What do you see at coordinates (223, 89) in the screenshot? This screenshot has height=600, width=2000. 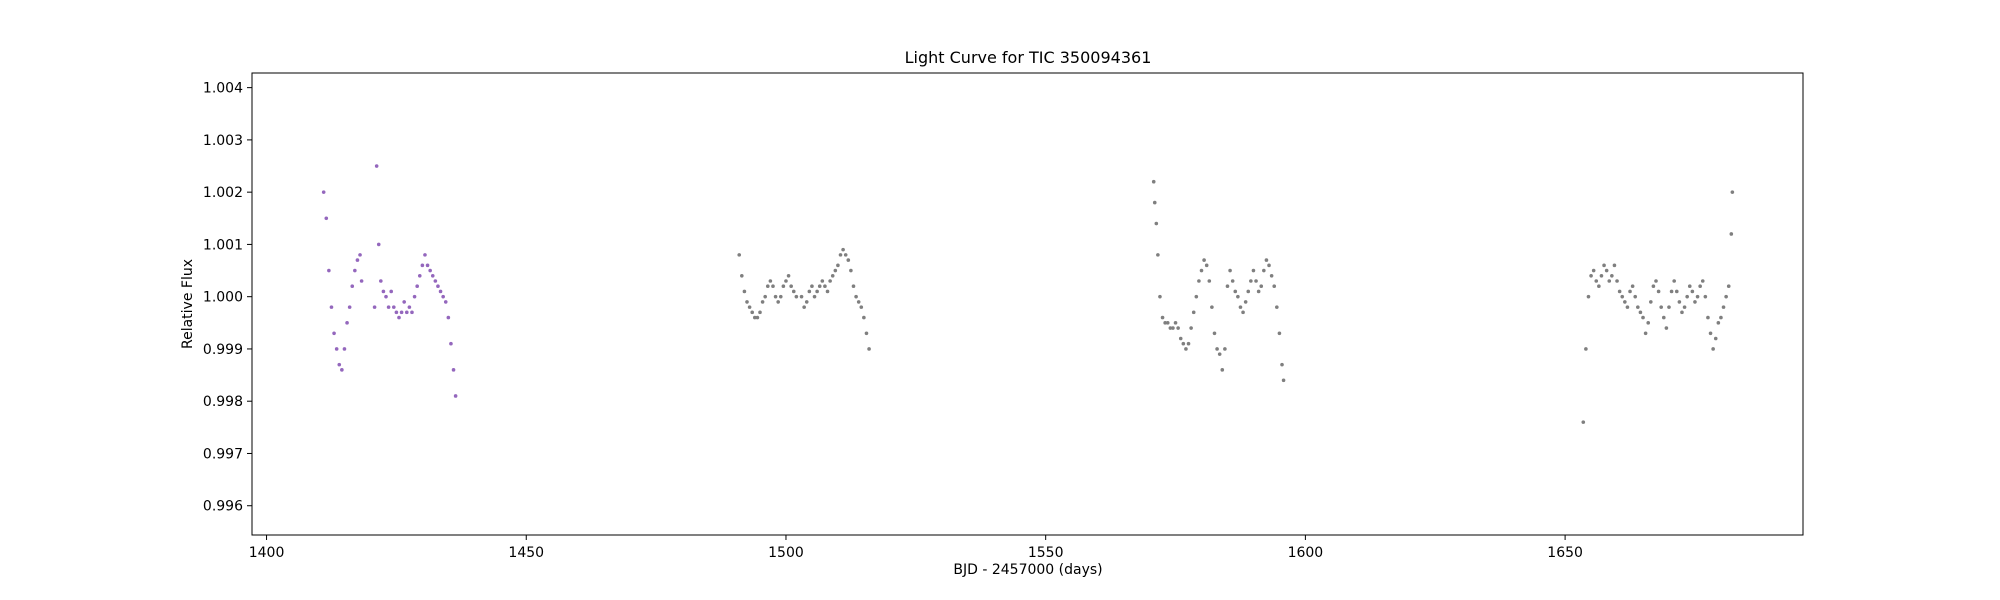 I see `y-tick-label: 1.004` at bounding box center [223, 89].